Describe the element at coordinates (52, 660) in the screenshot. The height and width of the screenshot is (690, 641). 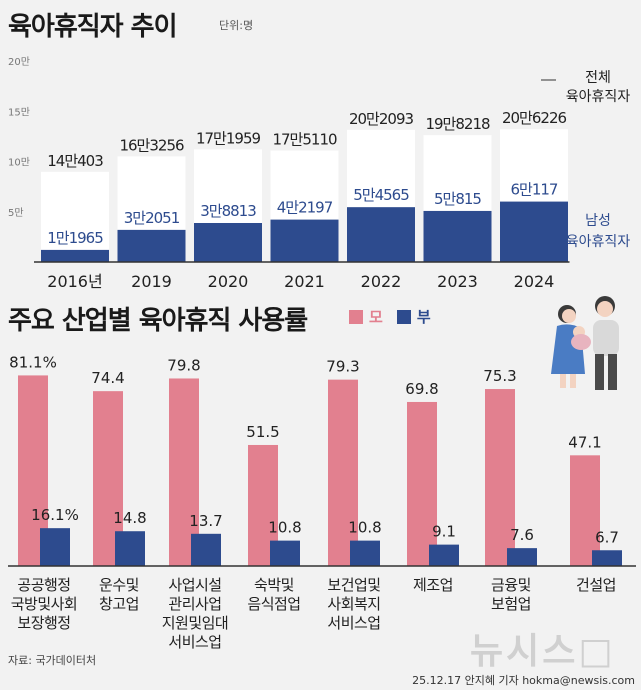
I see `source-note: 자료: 국가데이터처` at that location.